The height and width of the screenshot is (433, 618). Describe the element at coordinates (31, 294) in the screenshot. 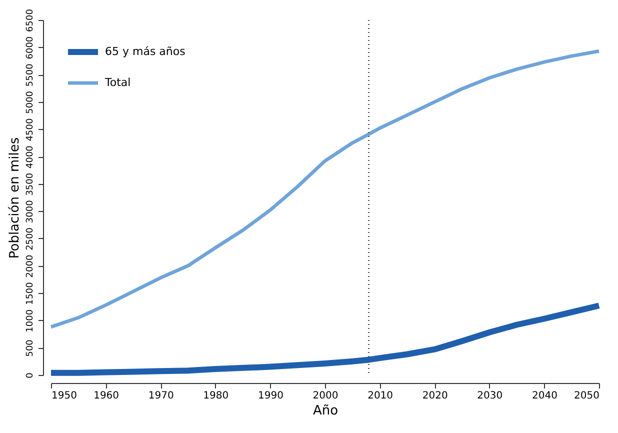

I see `y-tick-label: 1500` at that location.